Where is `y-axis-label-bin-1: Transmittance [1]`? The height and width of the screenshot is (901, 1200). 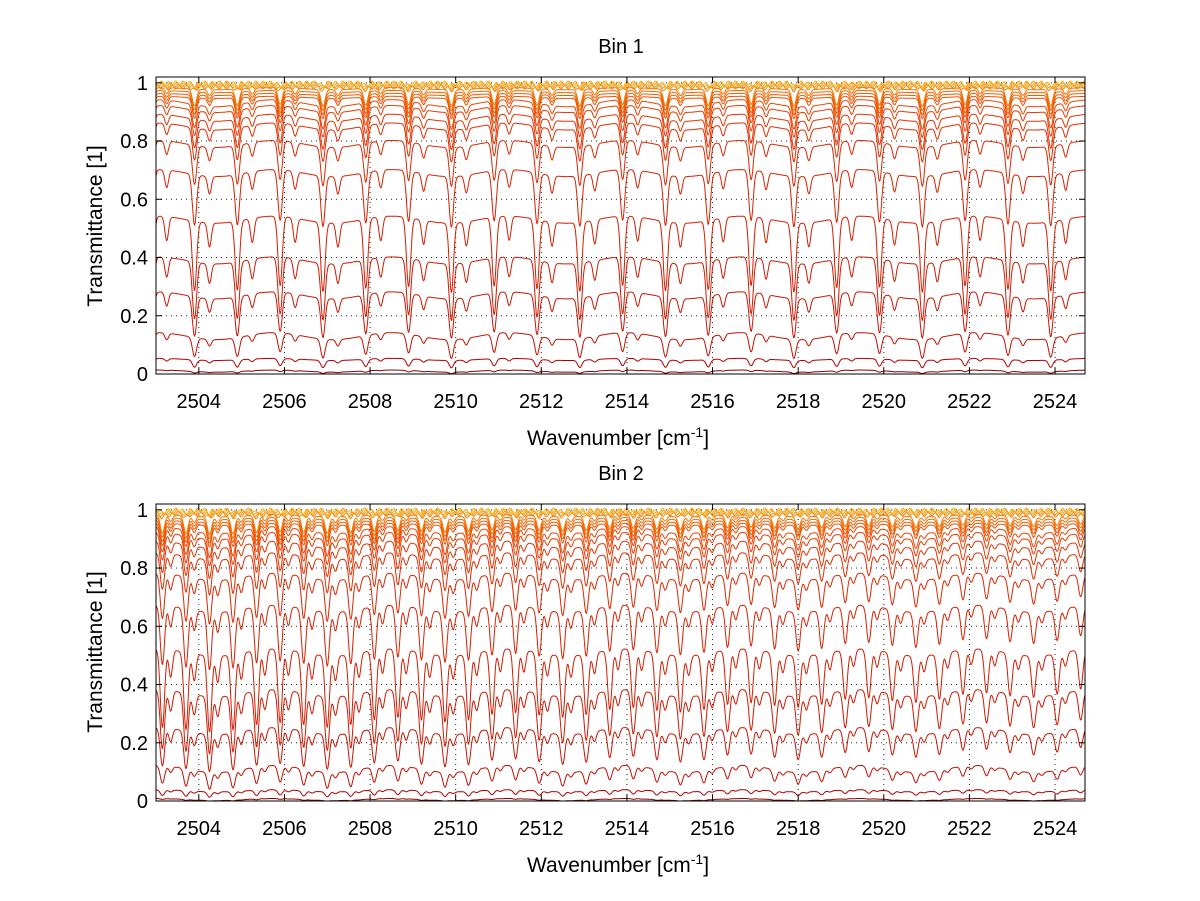
y-axis-label-bin-1: Transmittance [1] is located at coordinates (95, 225).